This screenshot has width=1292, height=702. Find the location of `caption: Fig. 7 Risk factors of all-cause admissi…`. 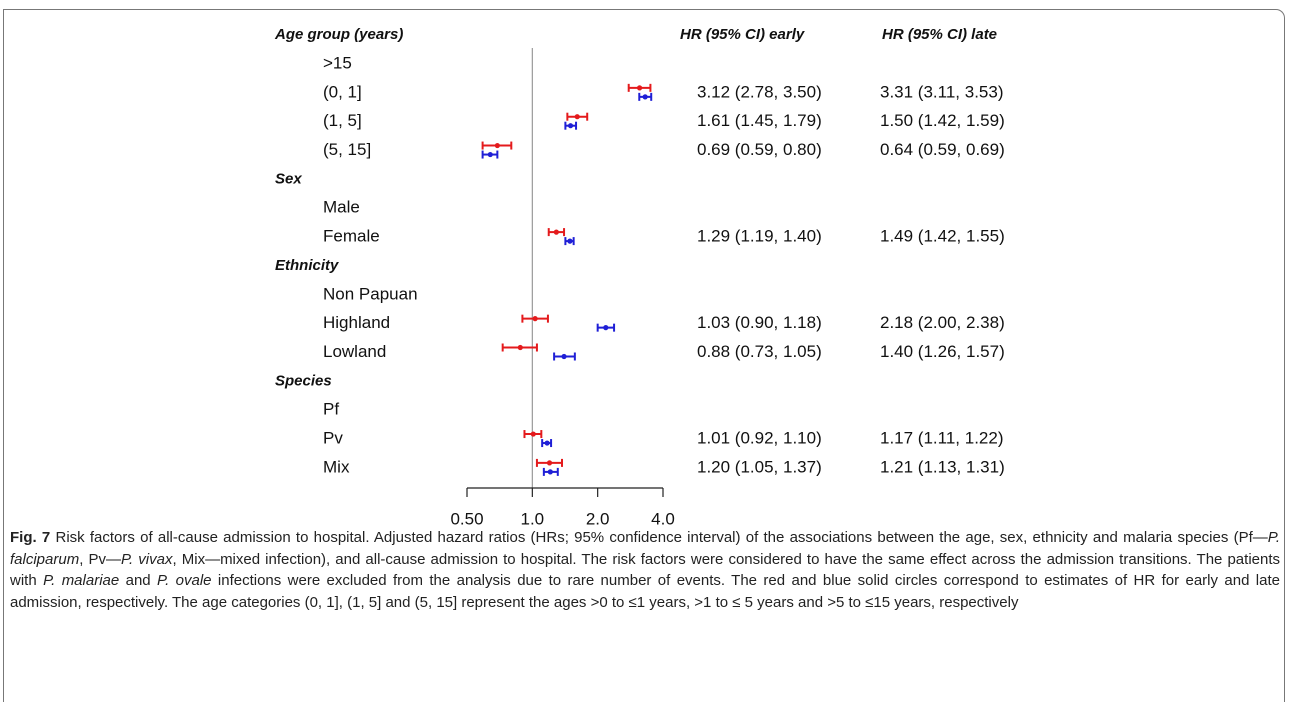

caption: Fig. 7 Risk factors of all-cause admissi… is located at coordinates (645, 570).